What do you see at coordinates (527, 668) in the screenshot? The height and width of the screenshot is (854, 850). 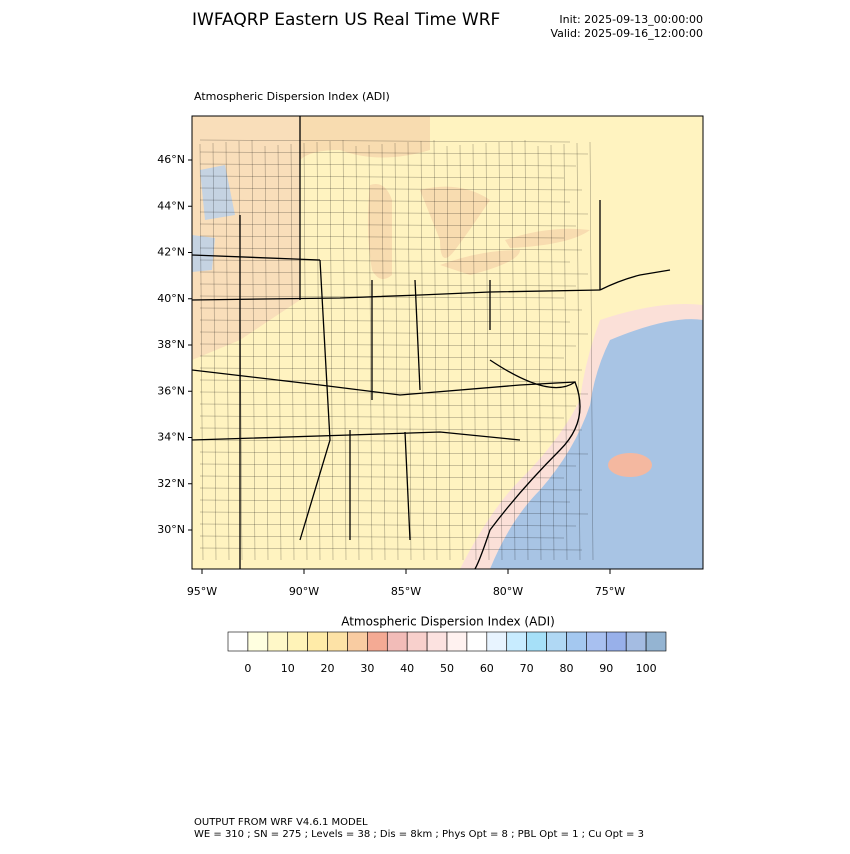 I see `colorbar-tick-label: 70` at bounding box center [527, 668].